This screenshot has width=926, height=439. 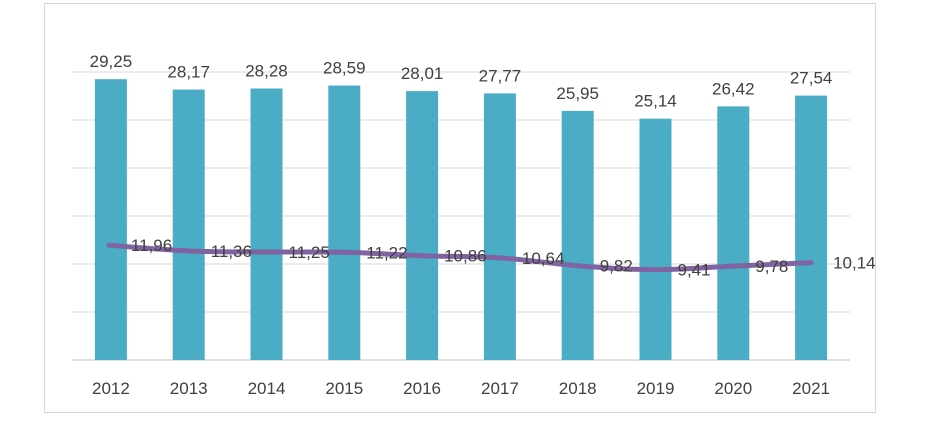 What do you see at coordinates (578, 388) in the screenshot?
I see `x-tick-2018: 2018` at bounding box center [578, 388].